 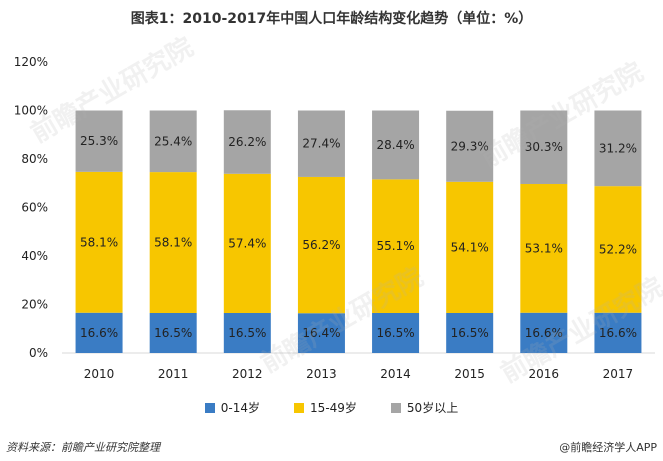 I want to click on chart-title: 图表1：2010-2017年中国人口年龄结构变化趋势（单位：%）, so click(x=331, y=19).